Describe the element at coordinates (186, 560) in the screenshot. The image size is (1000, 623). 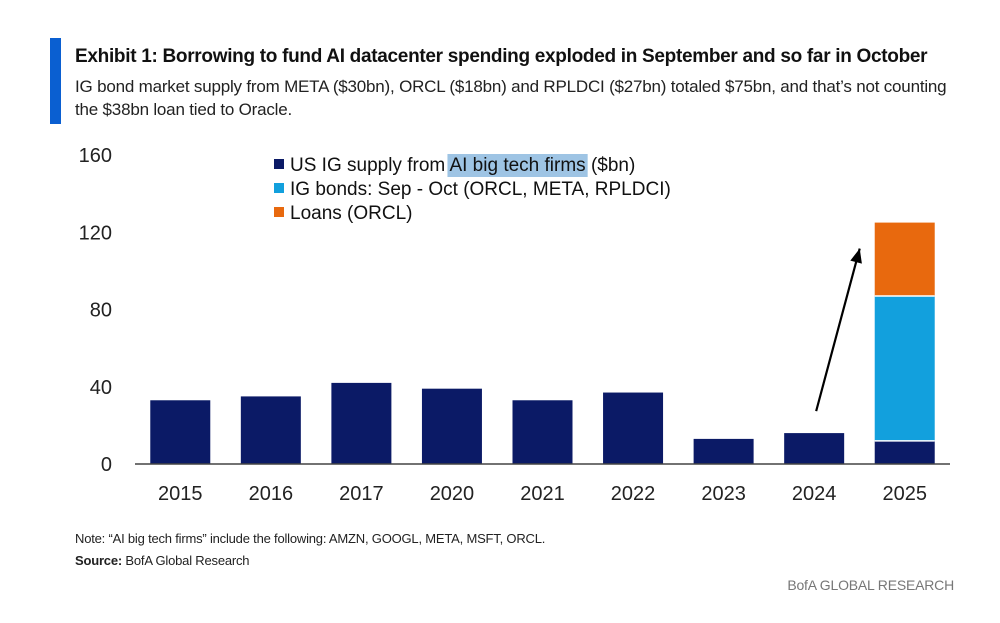
I see `source-text: BofA Global Research` at that location.